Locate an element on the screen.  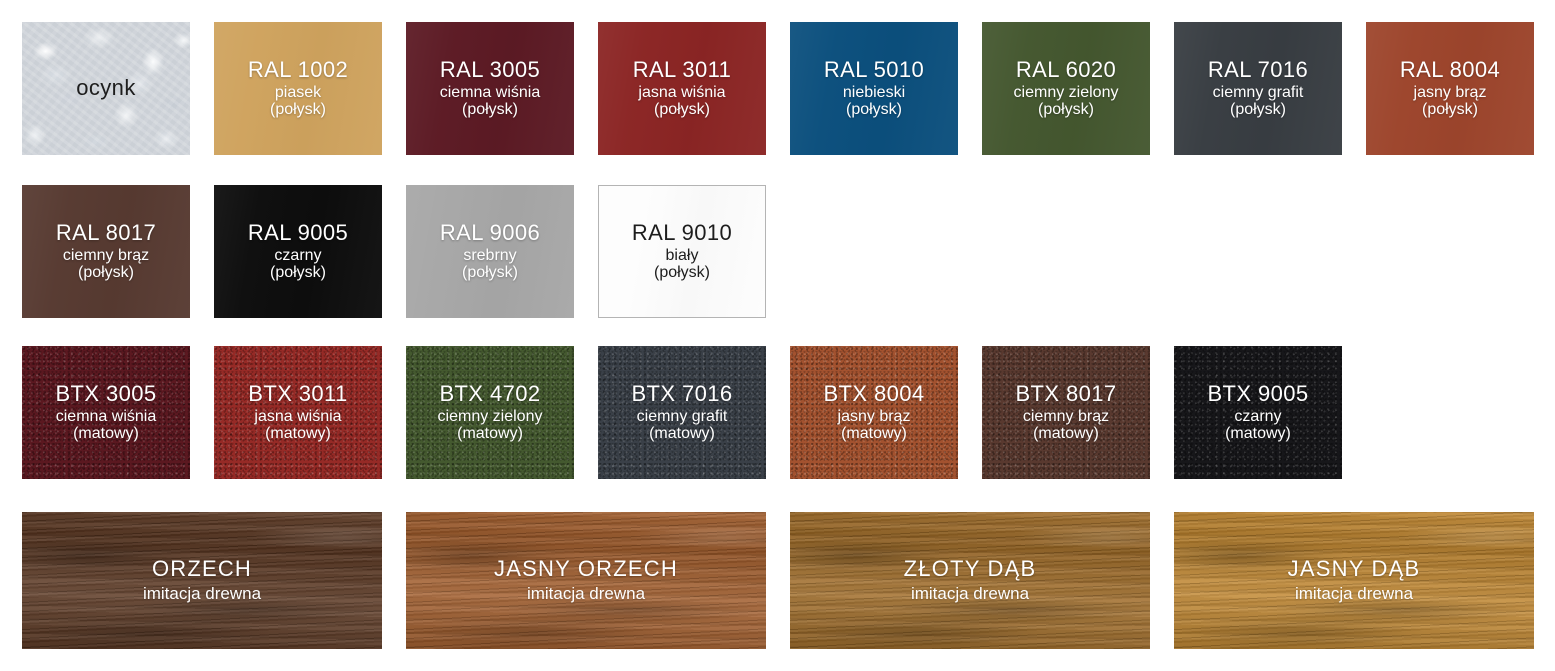
swatch-label: ORZECH imitacja drewna is located at coordinates (202, 580).